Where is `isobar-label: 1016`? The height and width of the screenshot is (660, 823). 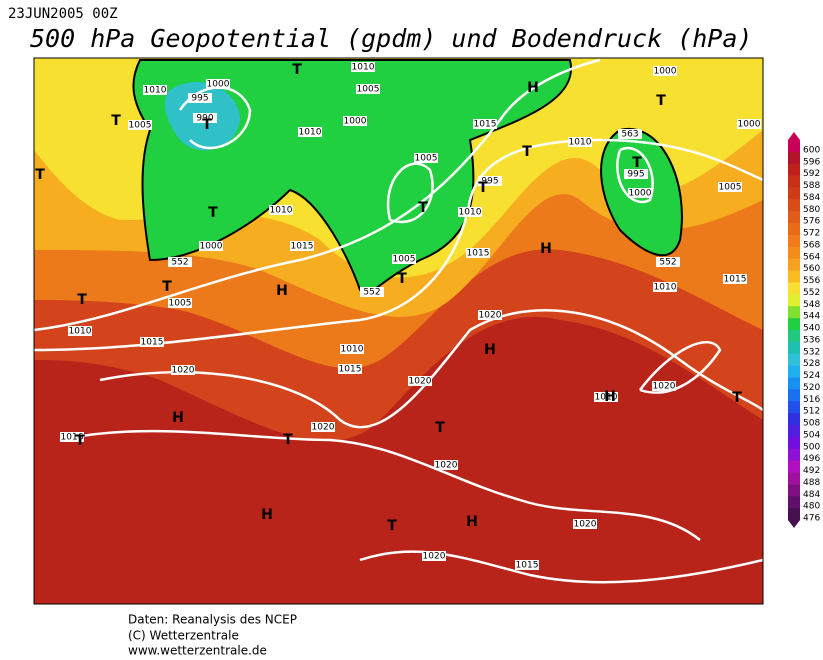 isobar-label: 1016 is located at coordinates (72, 438).